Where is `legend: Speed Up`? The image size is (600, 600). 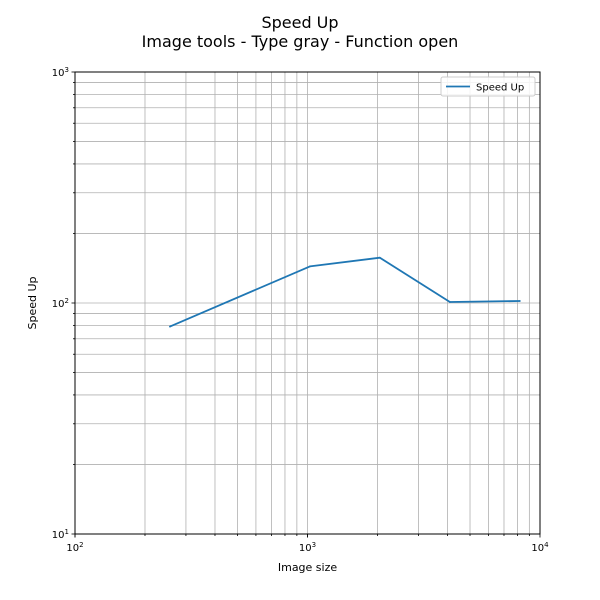 legend: Speed Up is located at coordinates (488, 86).